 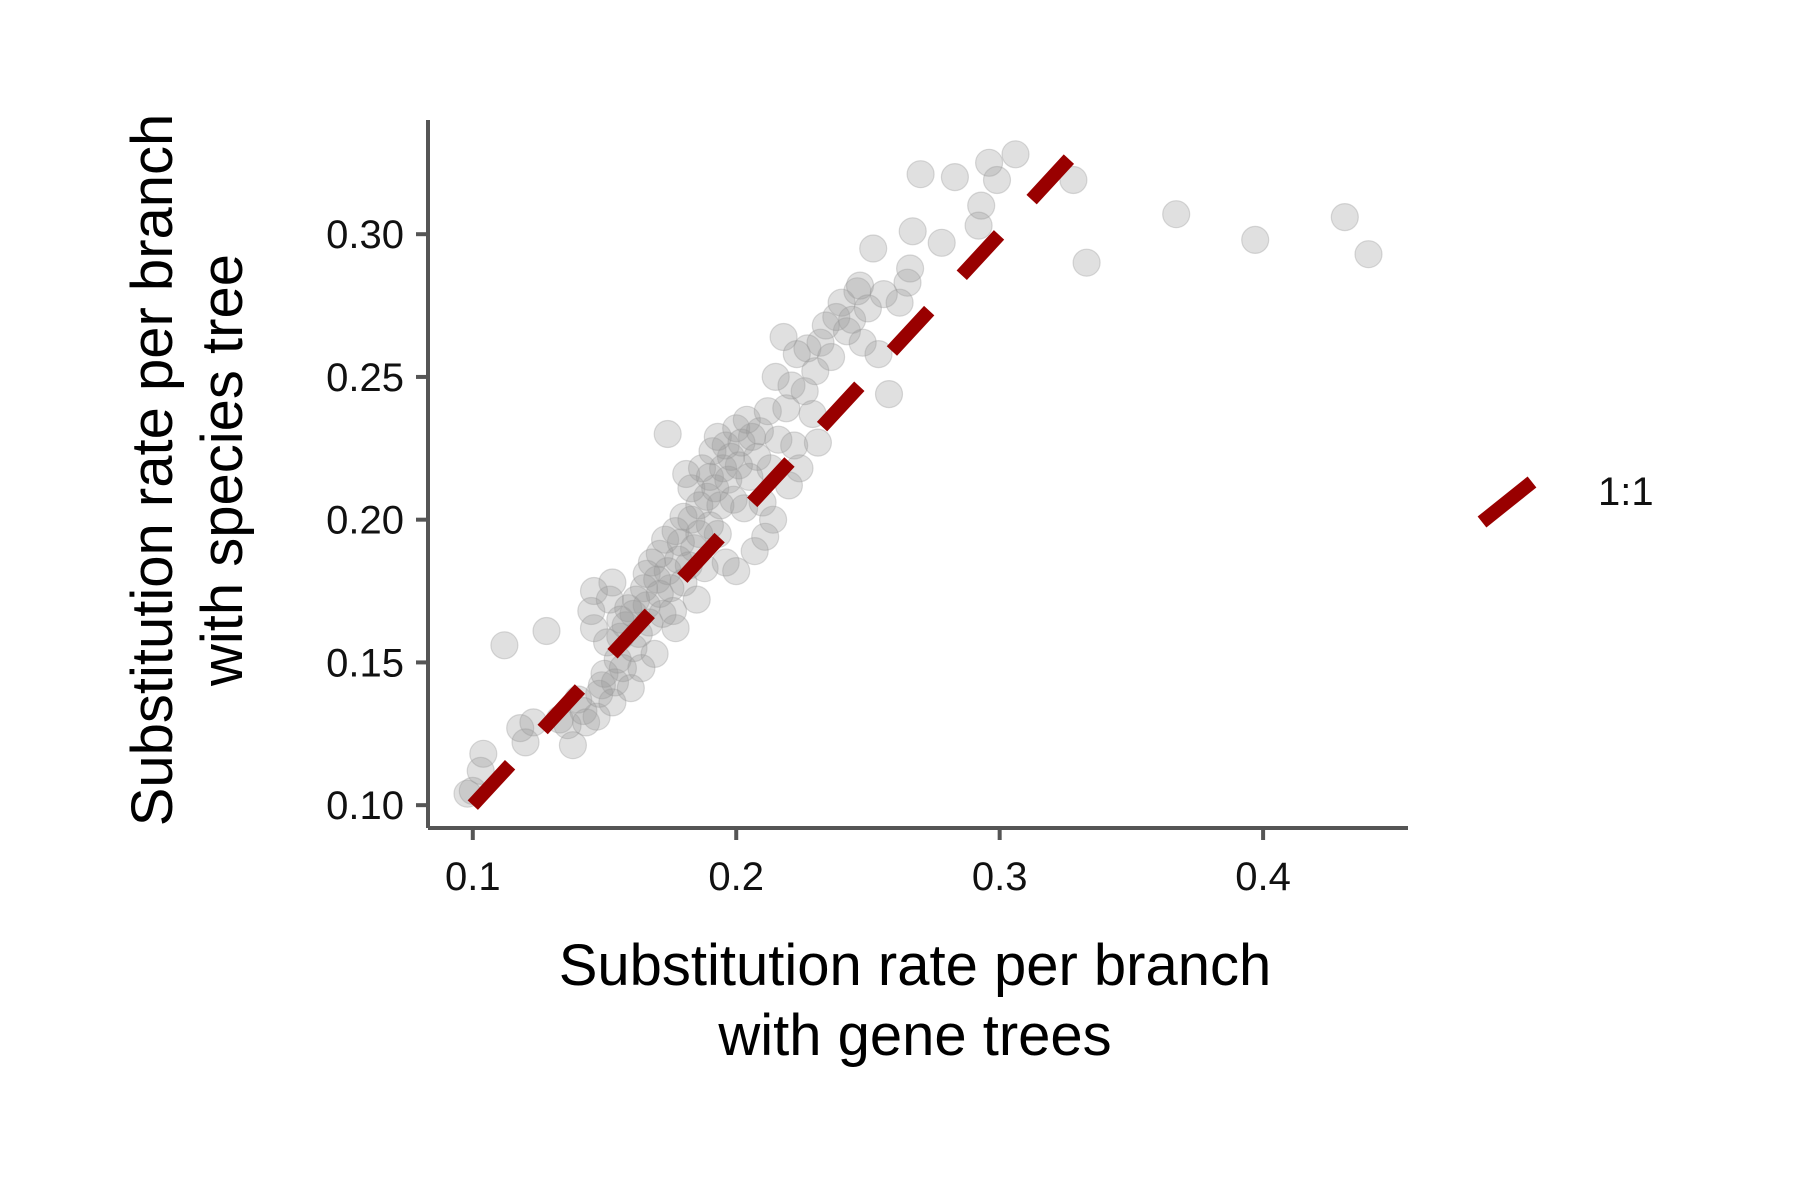 I want to click on legend-label: 1:1, so click(x=1626, y=492).